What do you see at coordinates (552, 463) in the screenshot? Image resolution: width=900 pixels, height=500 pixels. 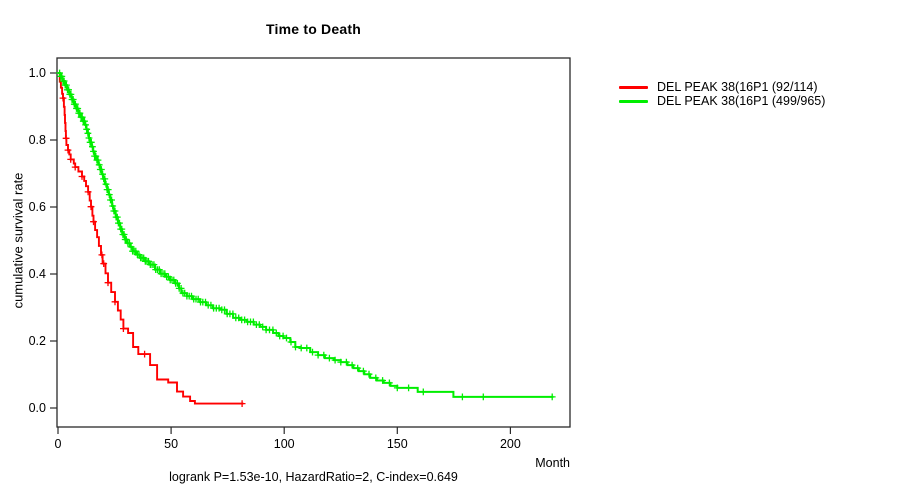 I see `x-axis-label: Month` at bounding box center [552, 463].